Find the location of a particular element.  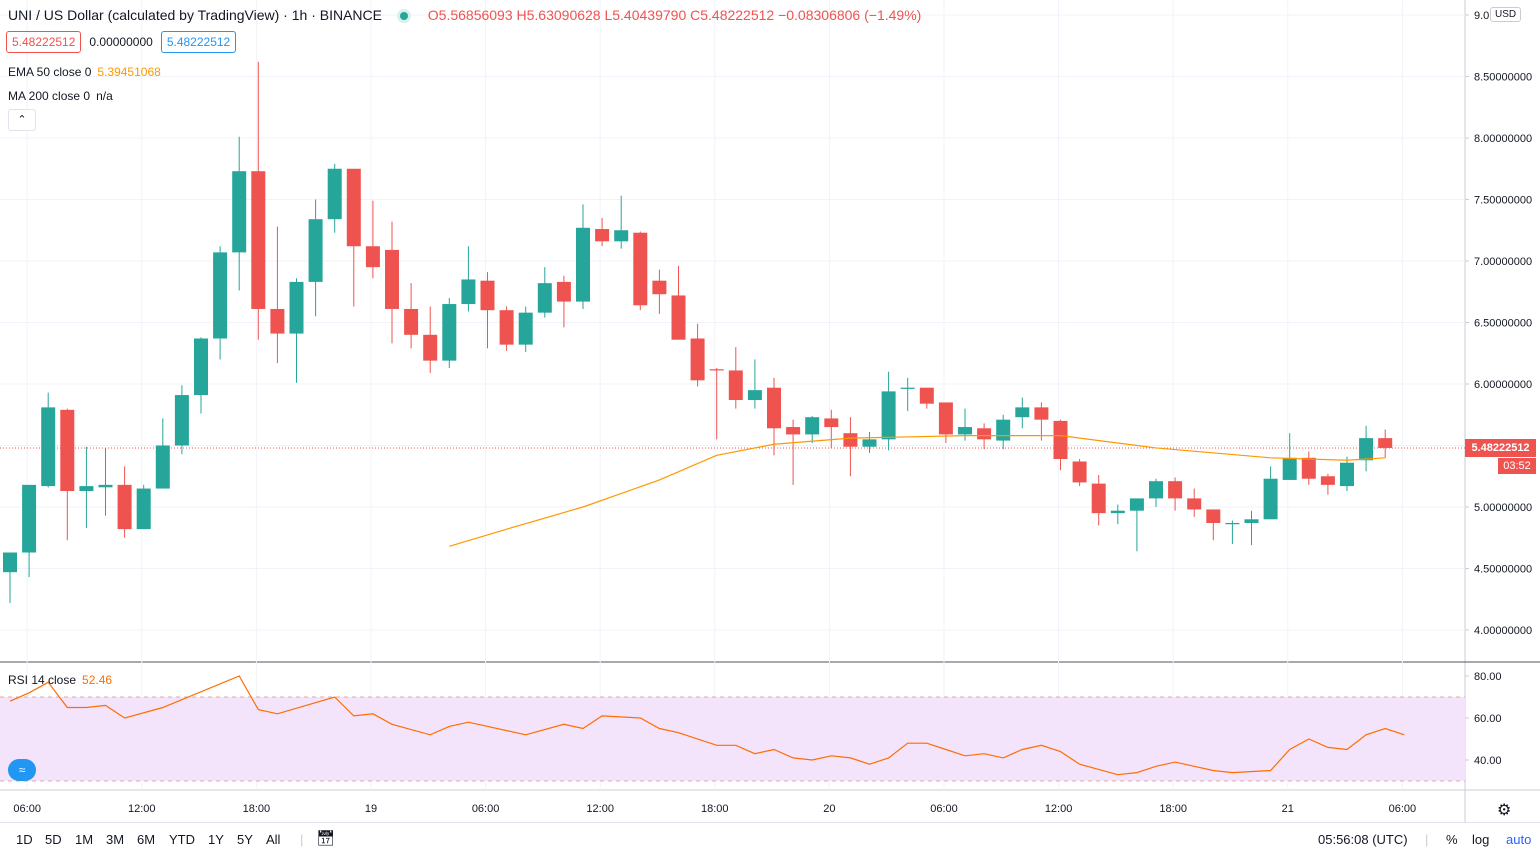

gear-icon: ⚙ is located at coordinates (1504, 810).